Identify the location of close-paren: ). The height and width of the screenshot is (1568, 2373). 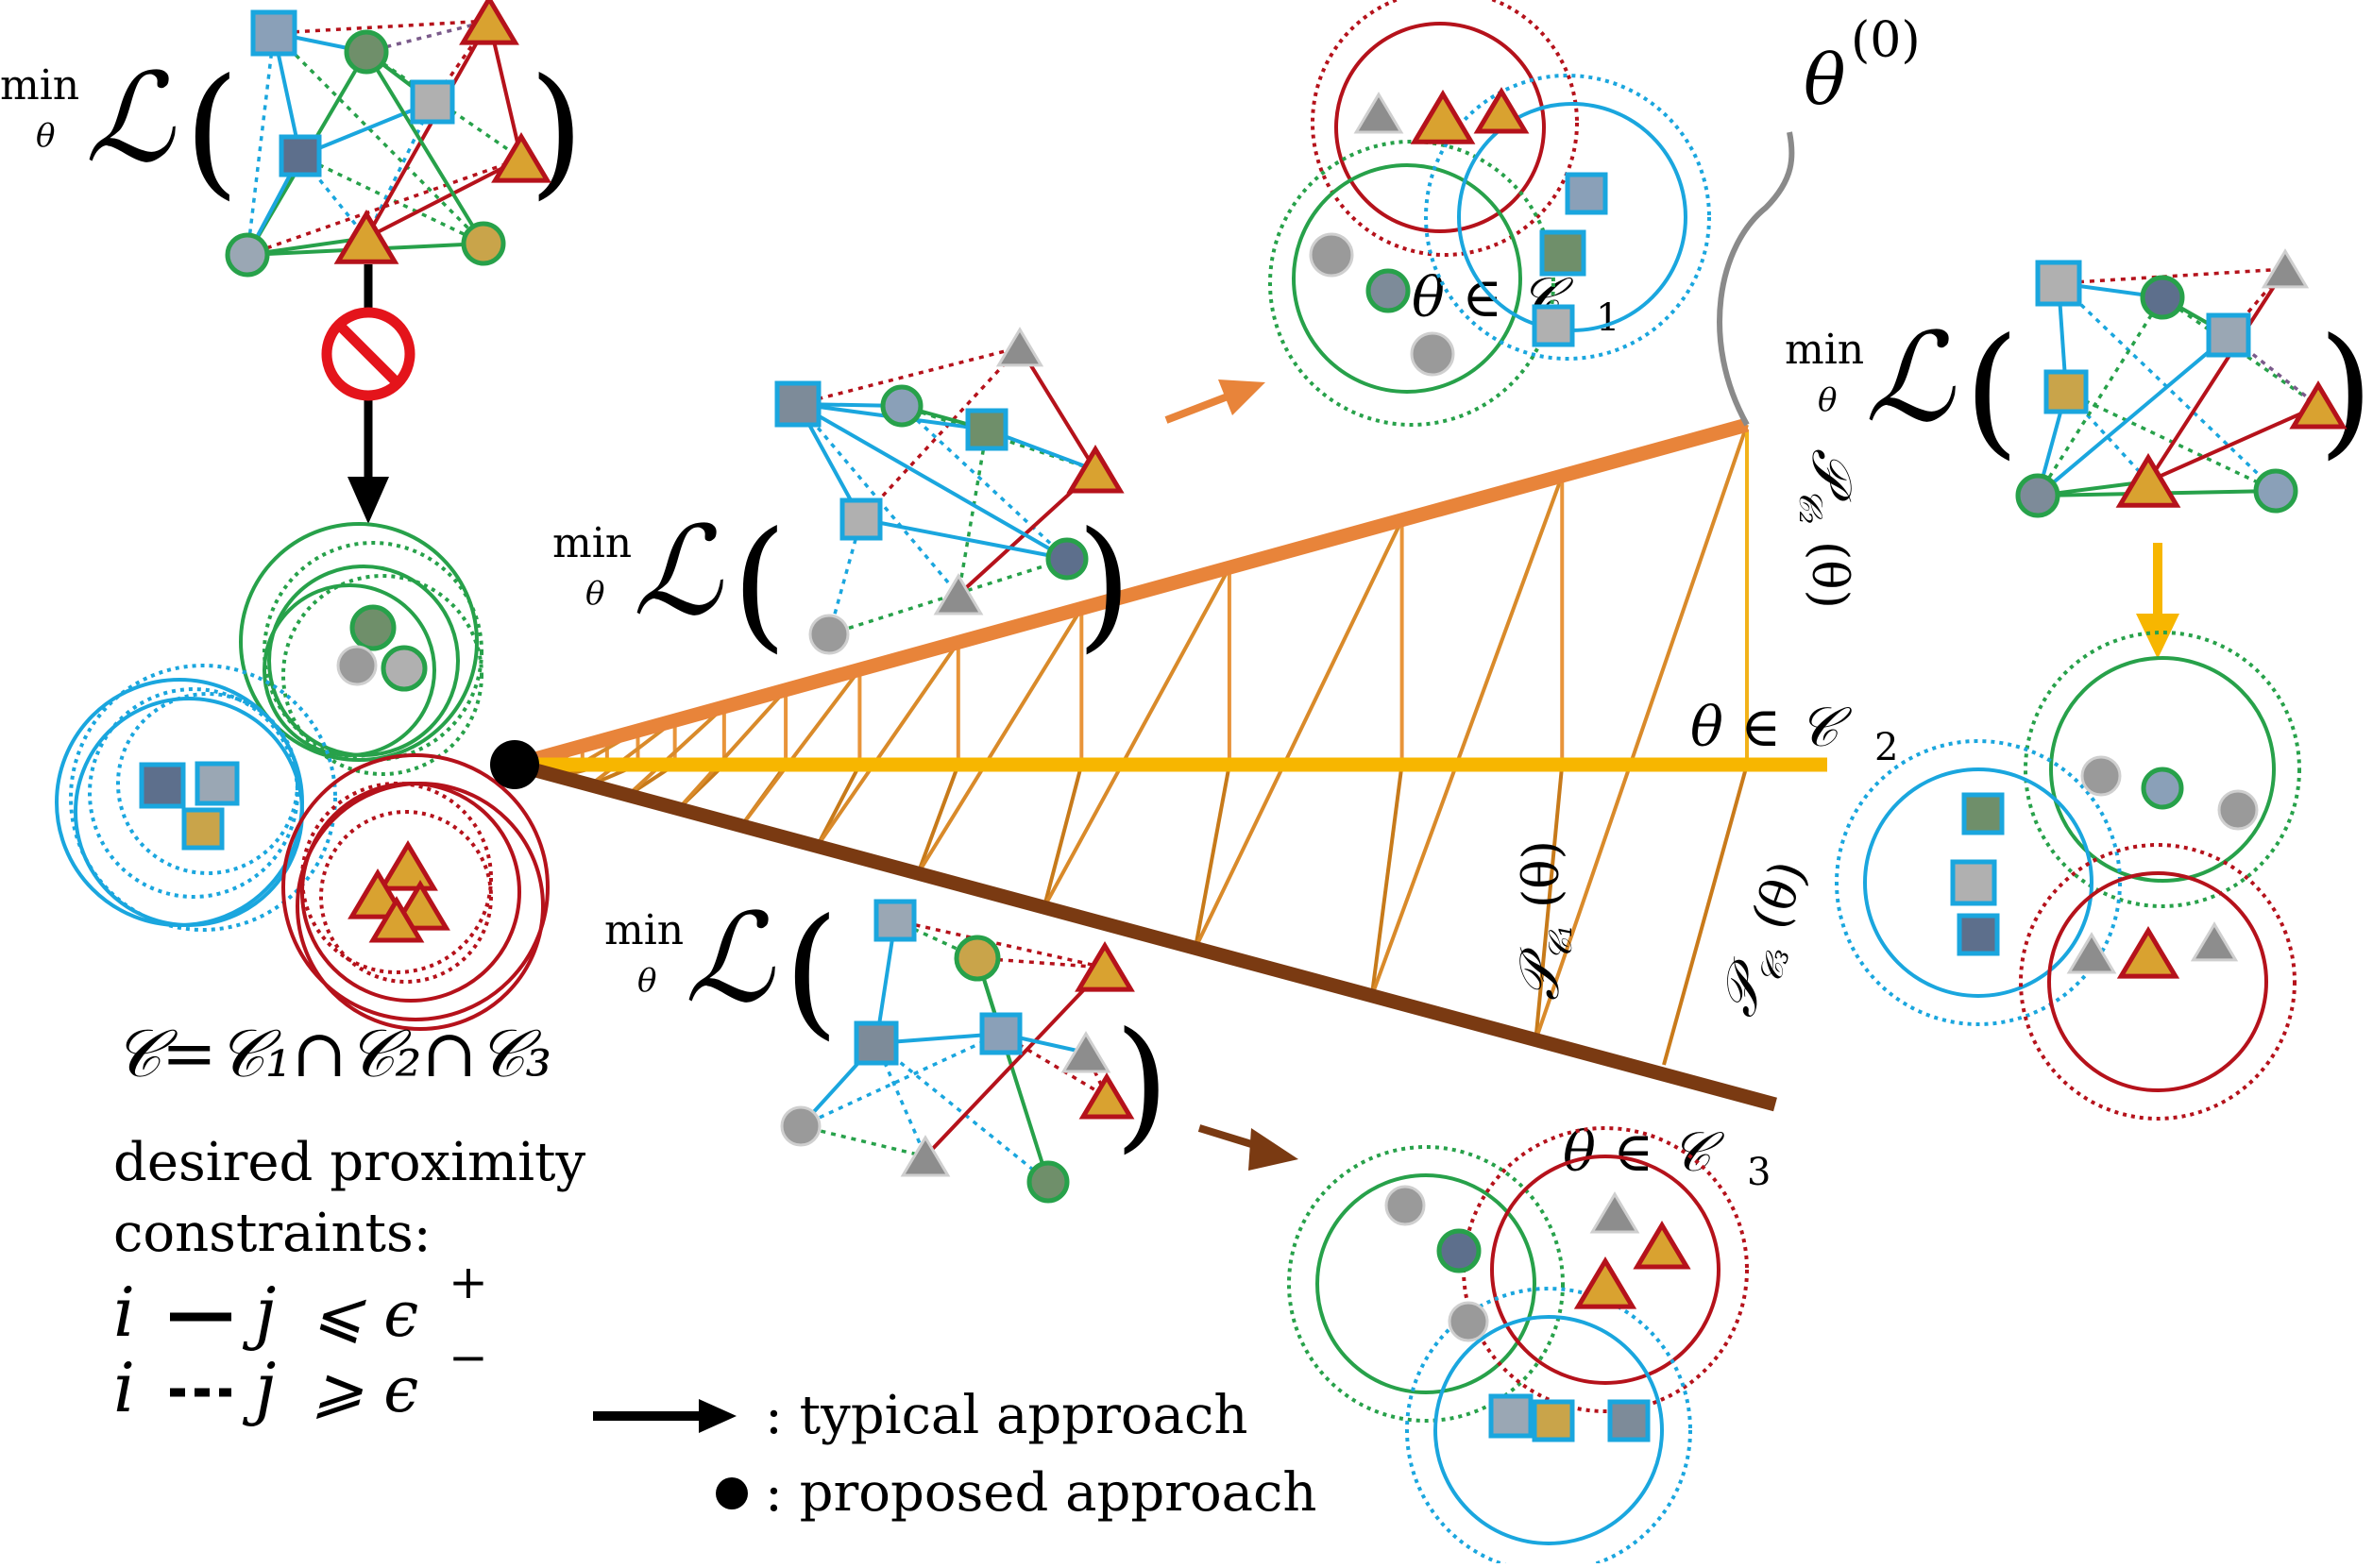
(557, 131).